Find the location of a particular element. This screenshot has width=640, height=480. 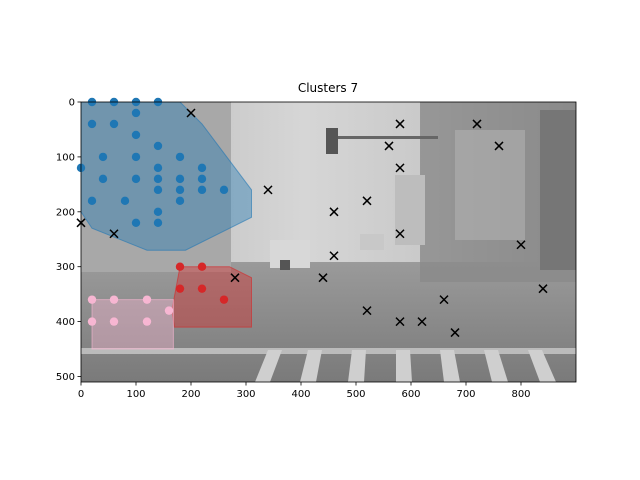

y-axis: 0 100 200 300 400 500 is located at coordinates (68, 240).